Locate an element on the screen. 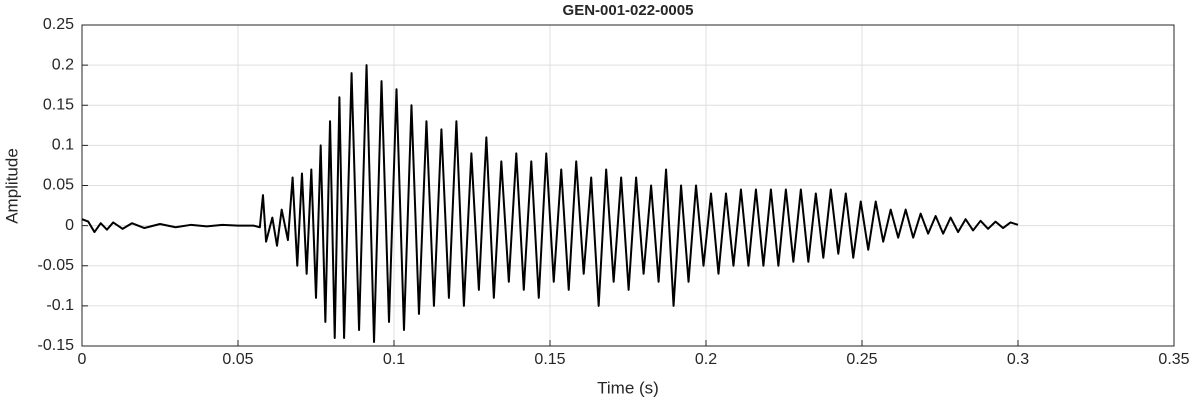 The image size is (1193, 404). x-tick-label: 0.3 is located at coordinates (1018, 359).